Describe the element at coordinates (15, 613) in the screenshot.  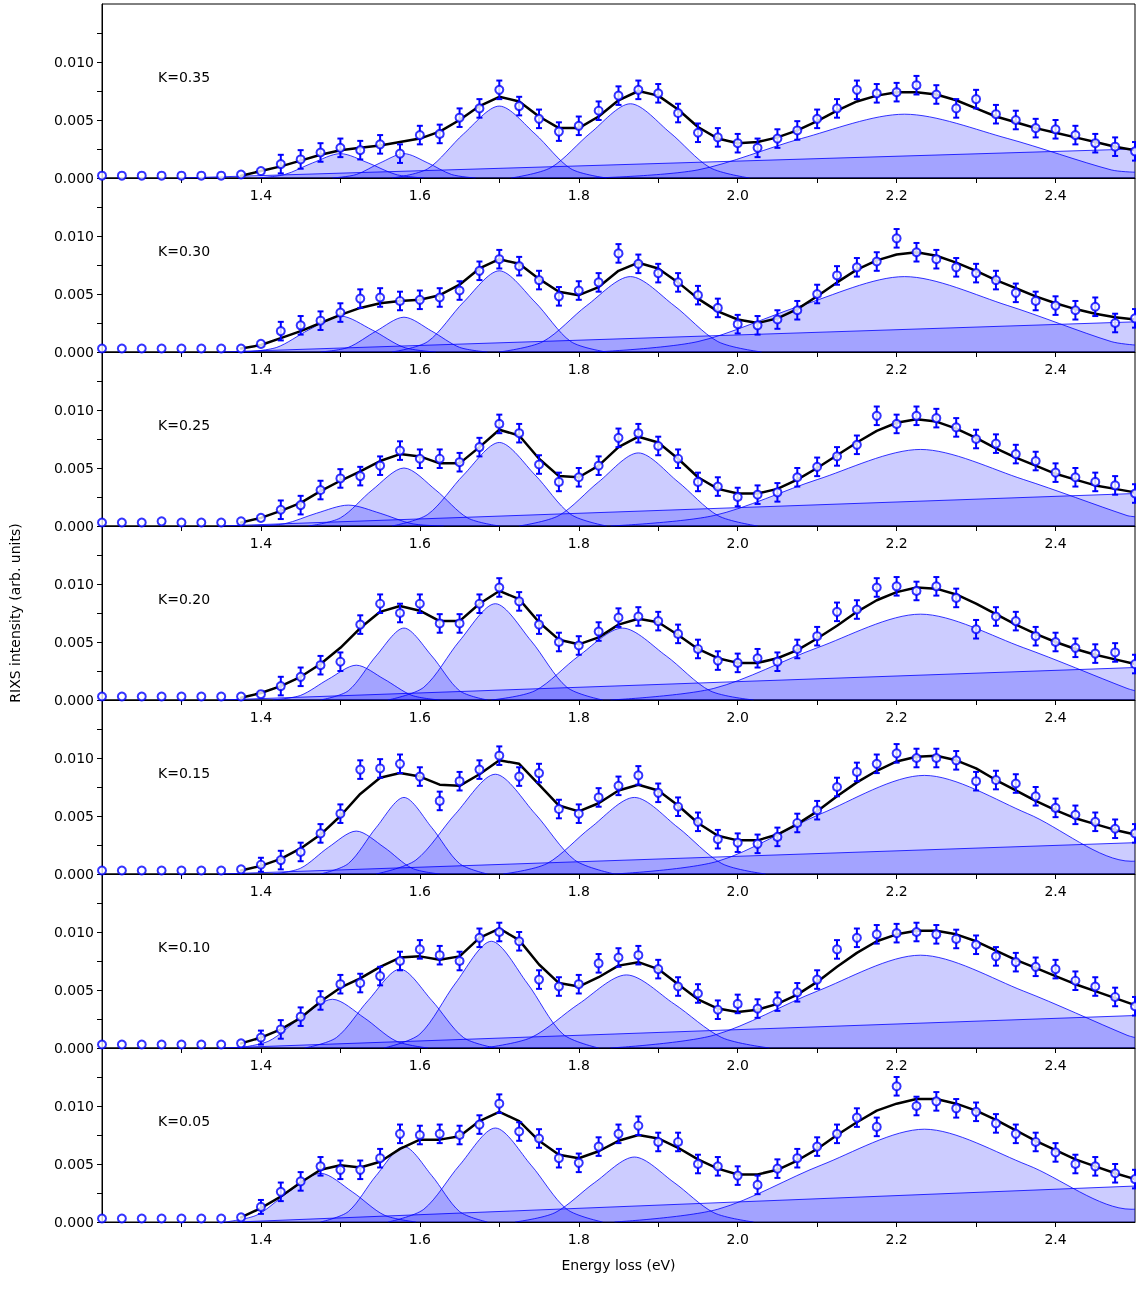
I see `y-axis-title: RIXS intensity (arb. units)` at that location.